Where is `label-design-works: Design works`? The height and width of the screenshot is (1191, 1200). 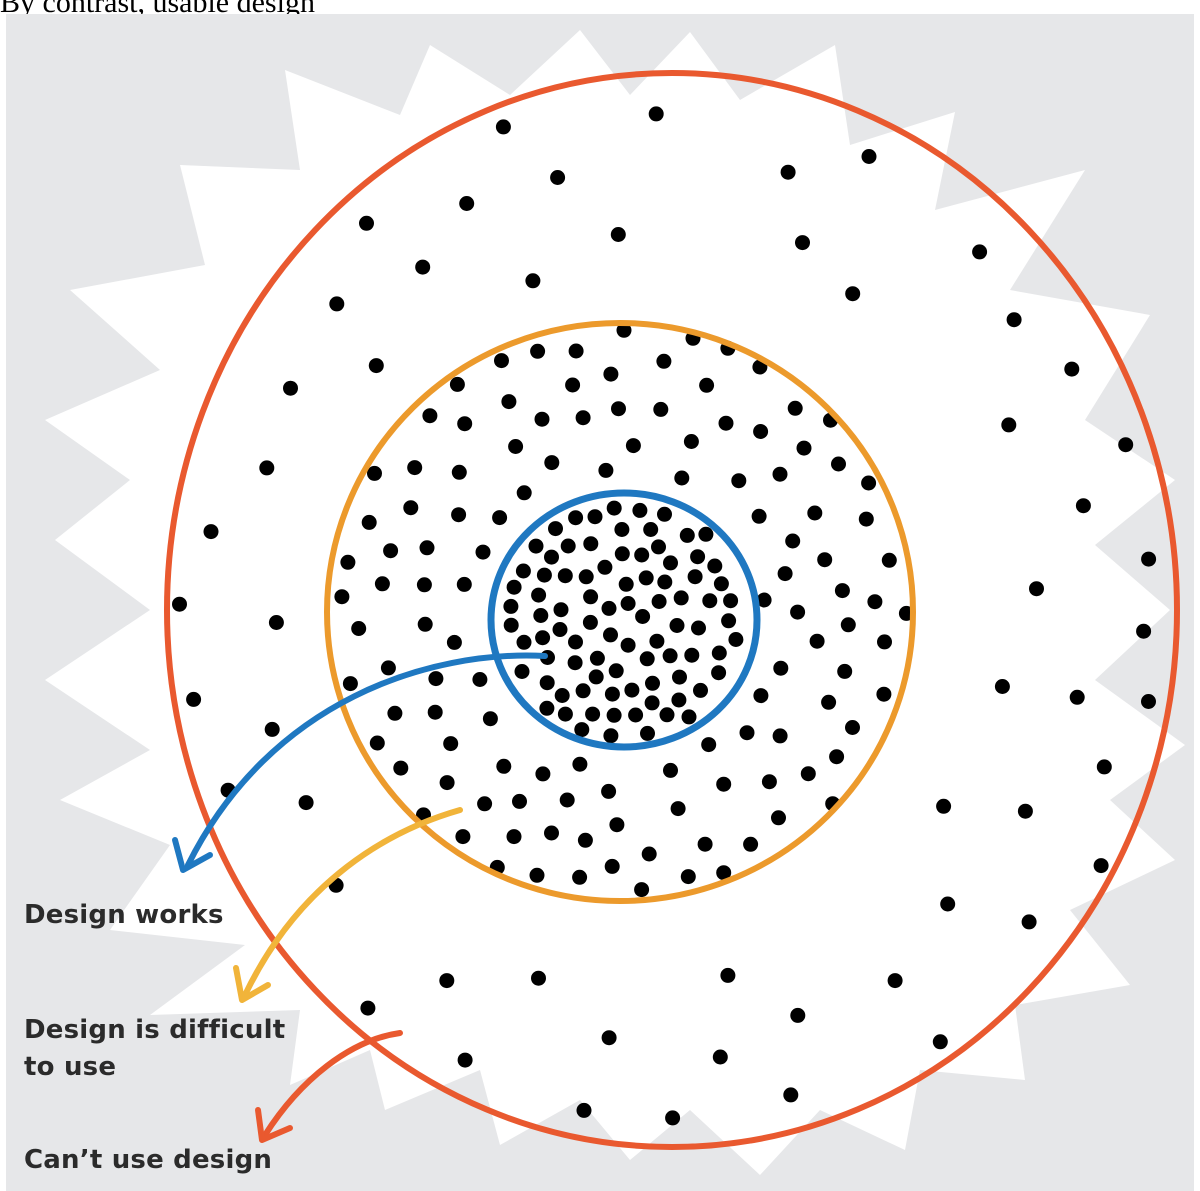 label-design-works: Design works is located at coordinates (124, 915).